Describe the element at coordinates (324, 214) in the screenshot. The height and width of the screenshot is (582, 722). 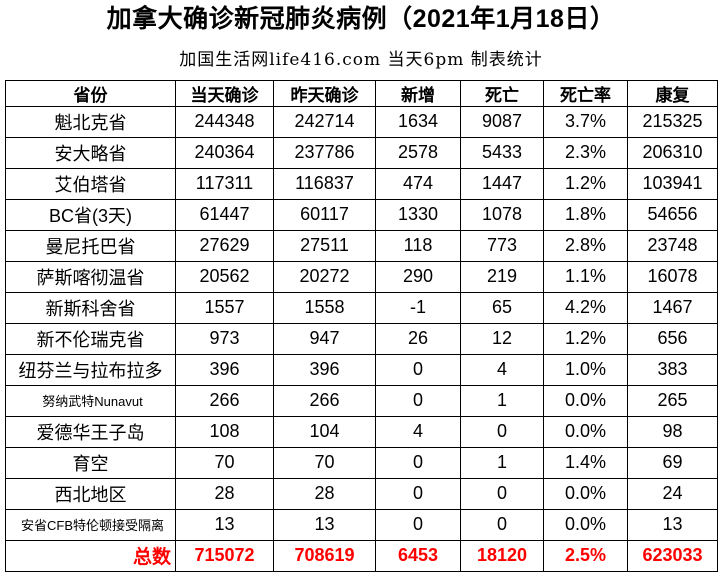
I see `value-cell: 60117` at that location.